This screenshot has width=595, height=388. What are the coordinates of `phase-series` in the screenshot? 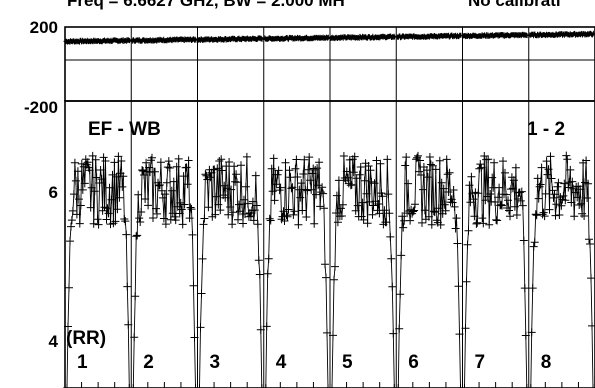 It's located at (329, 37).